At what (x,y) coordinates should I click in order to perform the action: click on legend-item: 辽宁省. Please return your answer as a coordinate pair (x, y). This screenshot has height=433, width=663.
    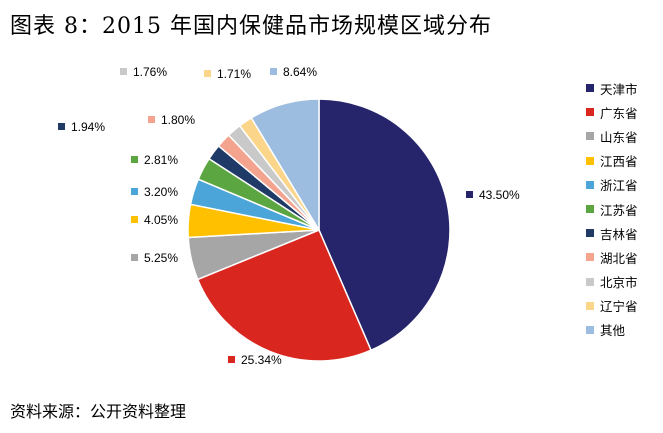
    Looking at the image, I should click on (612, 306).